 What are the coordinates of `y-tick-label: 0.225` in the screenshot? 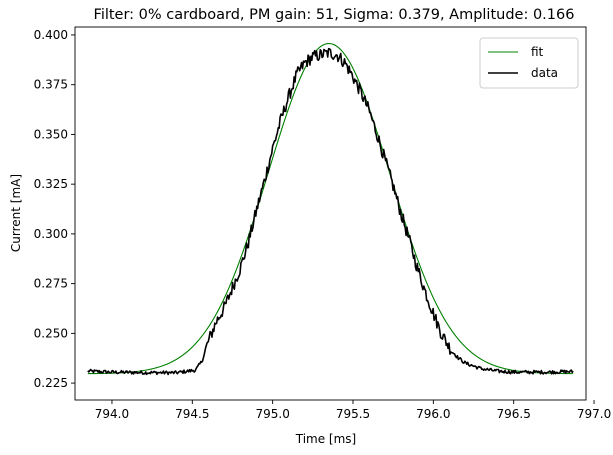 It's located at (51, 383).